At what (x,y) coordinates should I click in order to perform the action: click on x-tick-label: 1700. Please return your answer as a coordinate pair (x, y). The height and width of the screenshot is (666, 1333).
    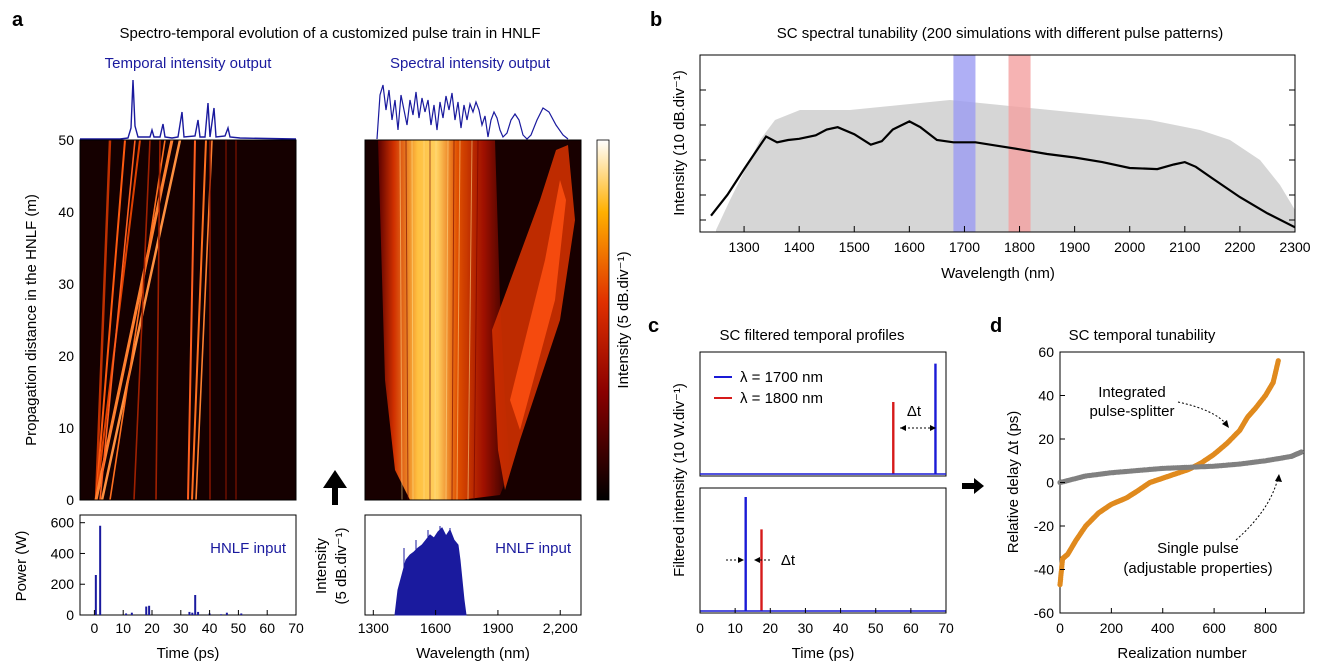
    Looking at the image, I should click on (964, 247).